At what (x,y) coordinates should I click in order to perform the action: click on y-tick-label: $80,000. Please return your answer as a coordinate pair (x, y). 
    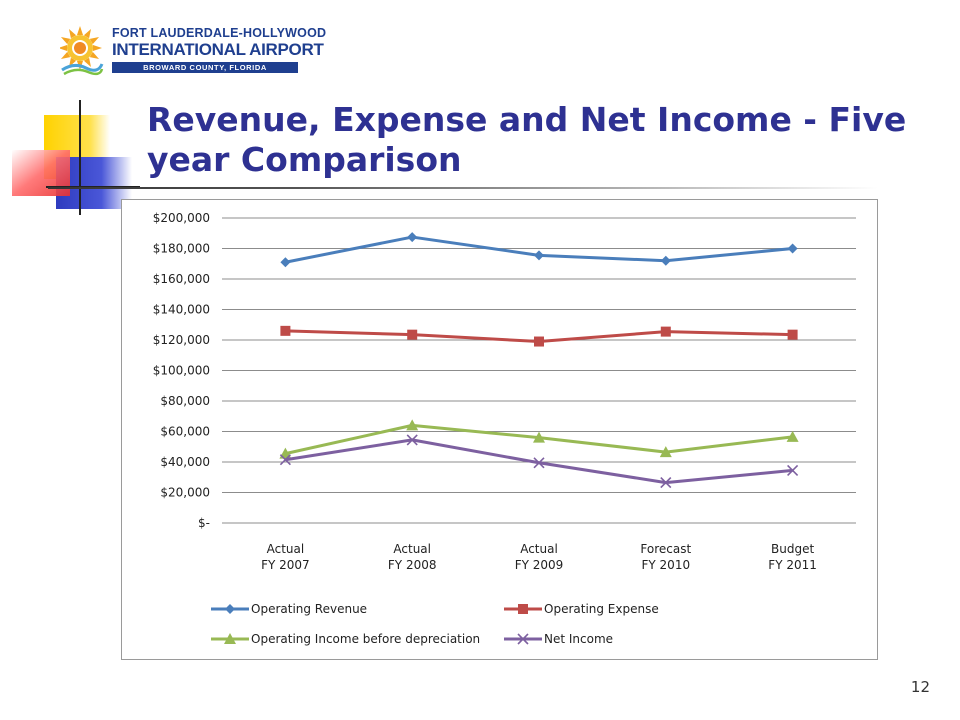
    Looking at the image, I should click on (185, 401).